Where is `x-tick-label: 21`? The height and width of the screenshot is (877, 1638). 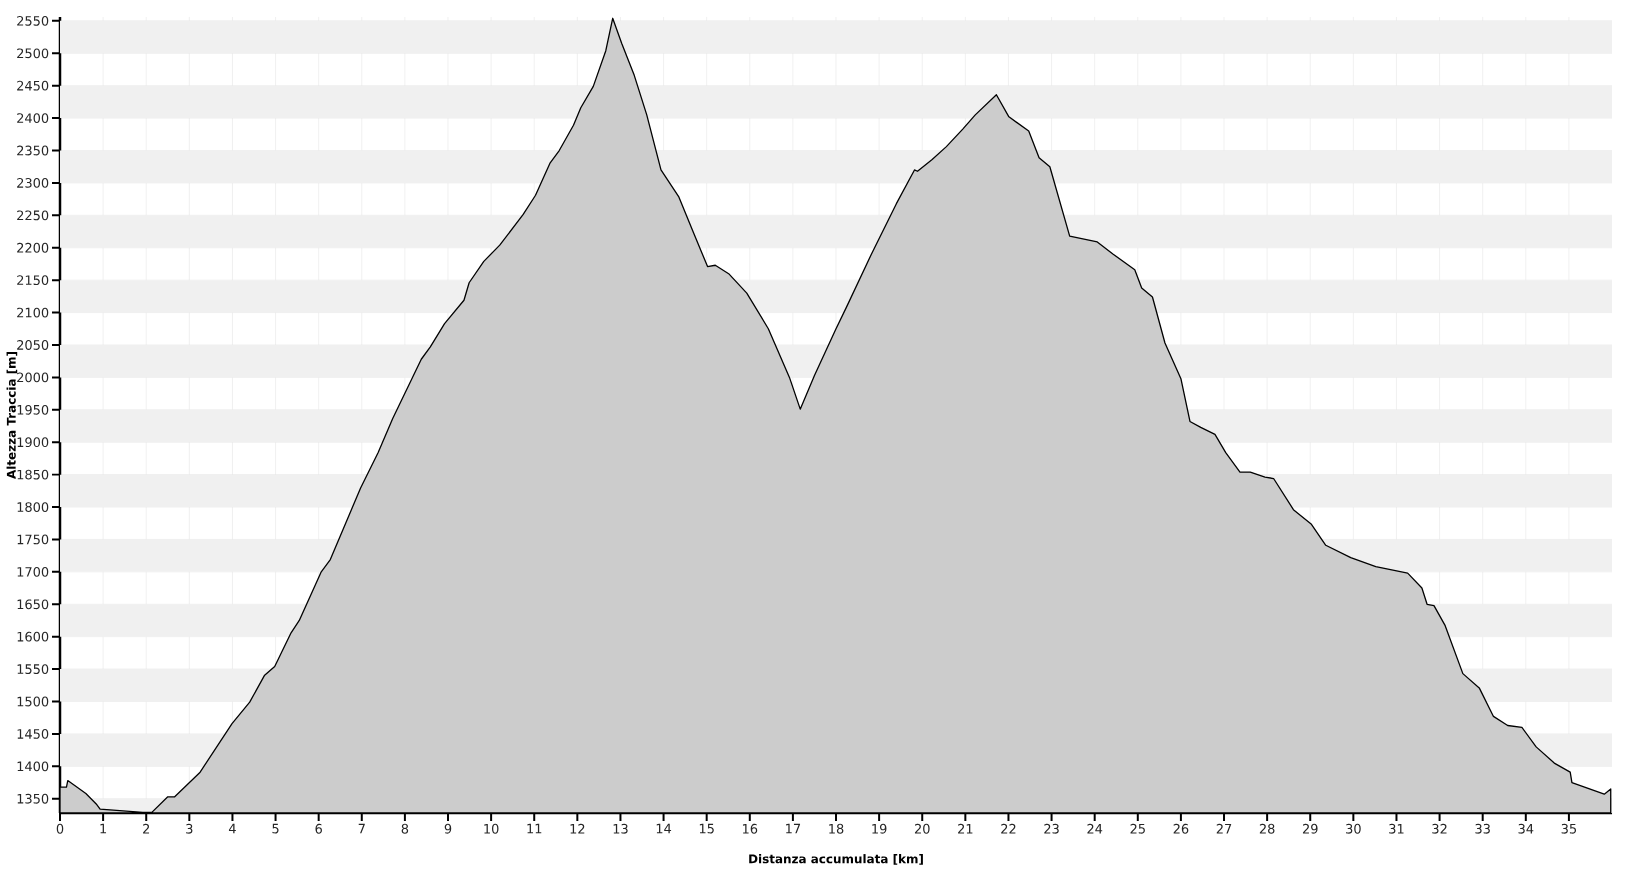 x-tick-label: 21 is located at coordinates (965, 828).